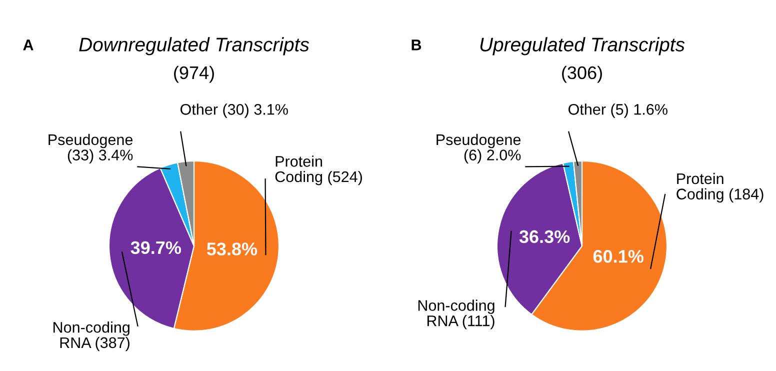  Describe the element at coordinates (232, 249) in the screenshot. I see `data-label: 53.8%` at that location.